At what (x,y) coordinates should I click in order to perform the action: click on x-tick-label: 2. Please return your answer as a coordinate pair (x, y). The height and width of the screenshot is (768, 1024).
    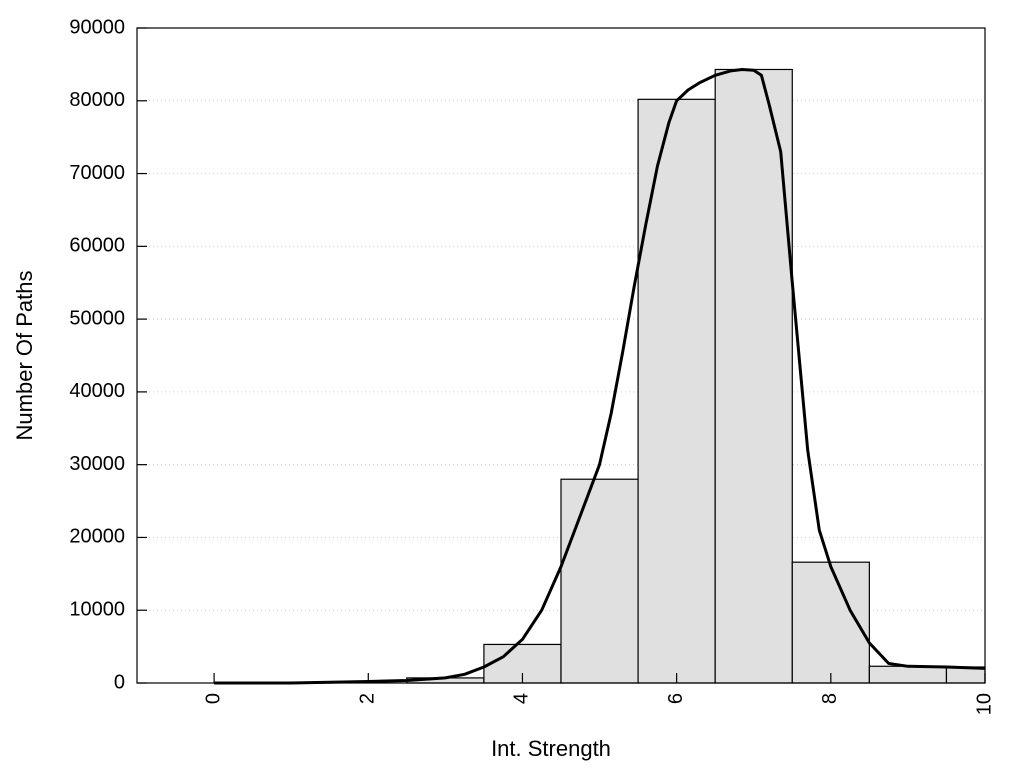
    Looking at the image, I should click on (368, 698).